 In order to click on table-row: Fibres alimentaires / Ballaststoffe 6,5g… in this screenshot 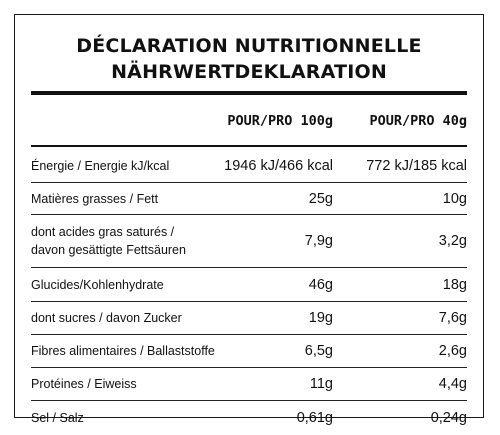, I will do `click(249, 351)`.